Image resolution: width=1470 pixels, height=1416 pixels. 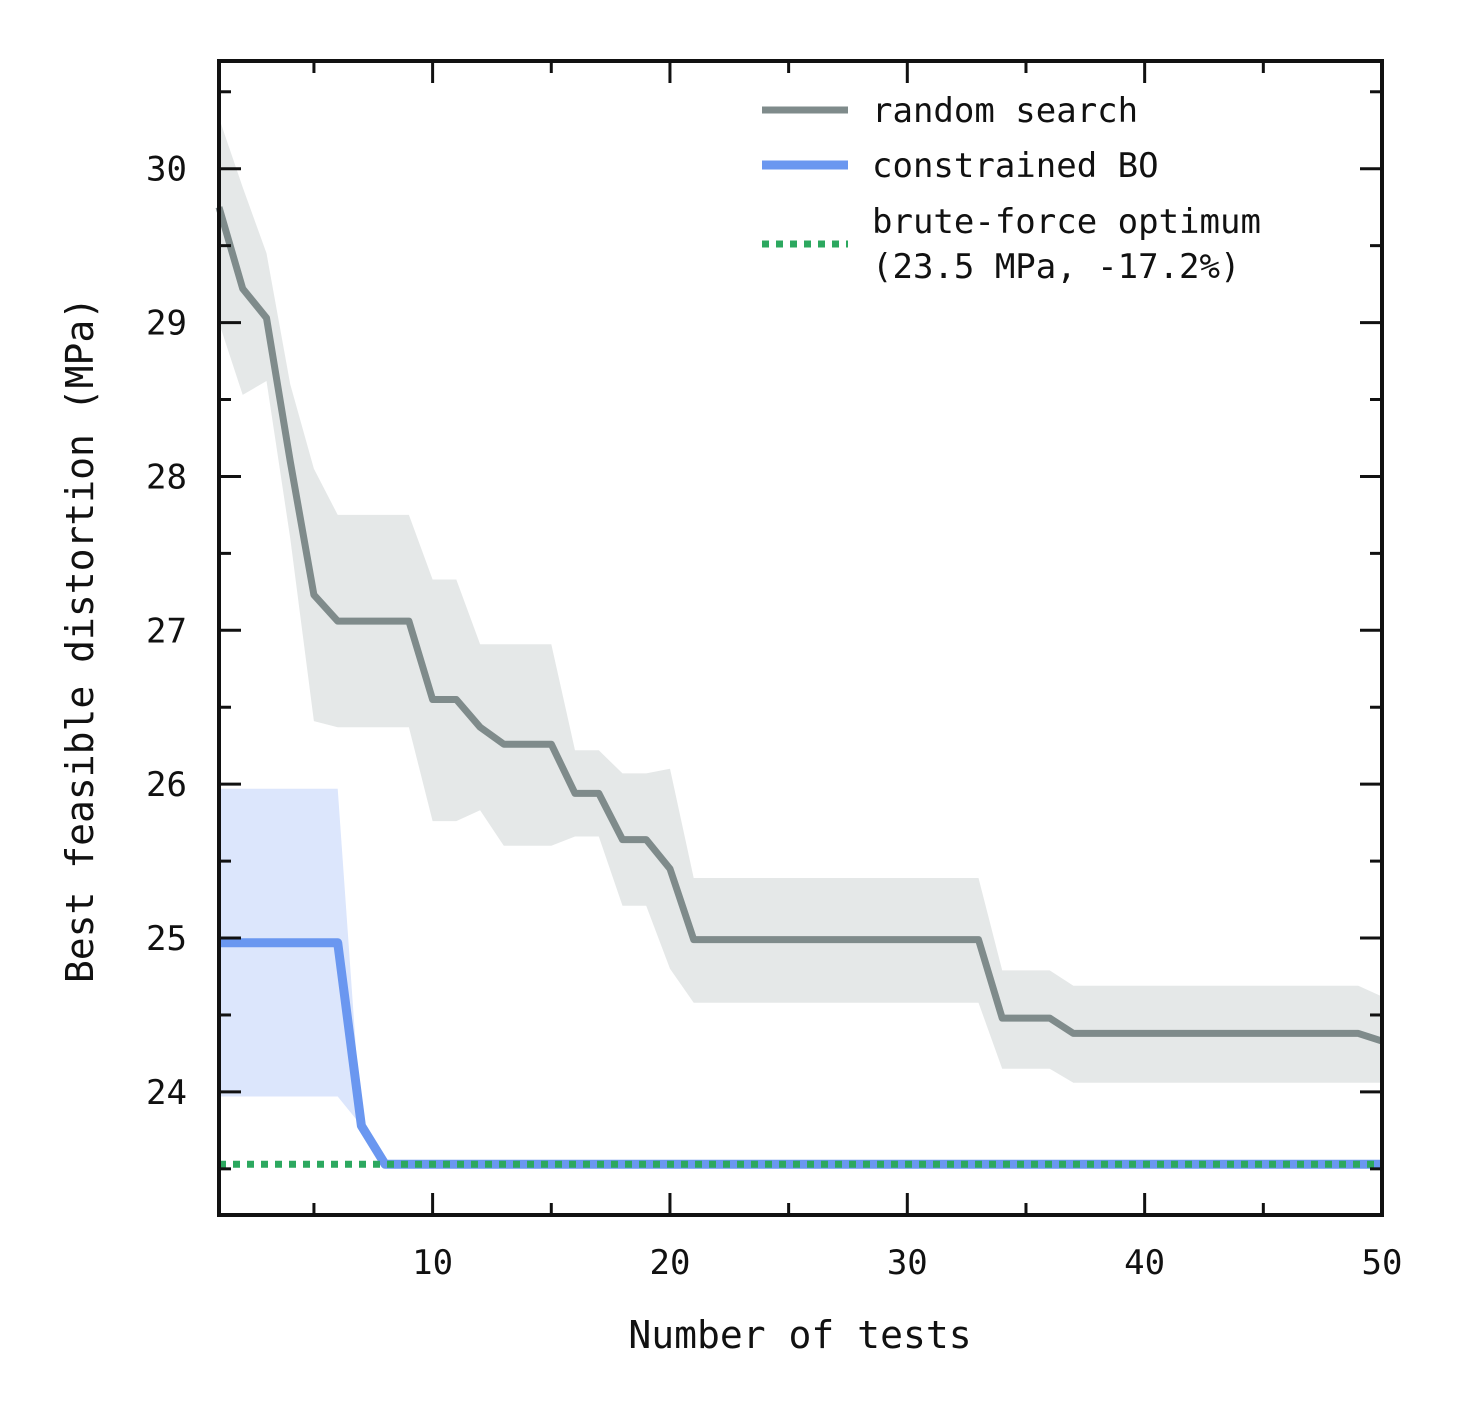 I want to click on y-tick-label: 26, so click(x=166, y=785).